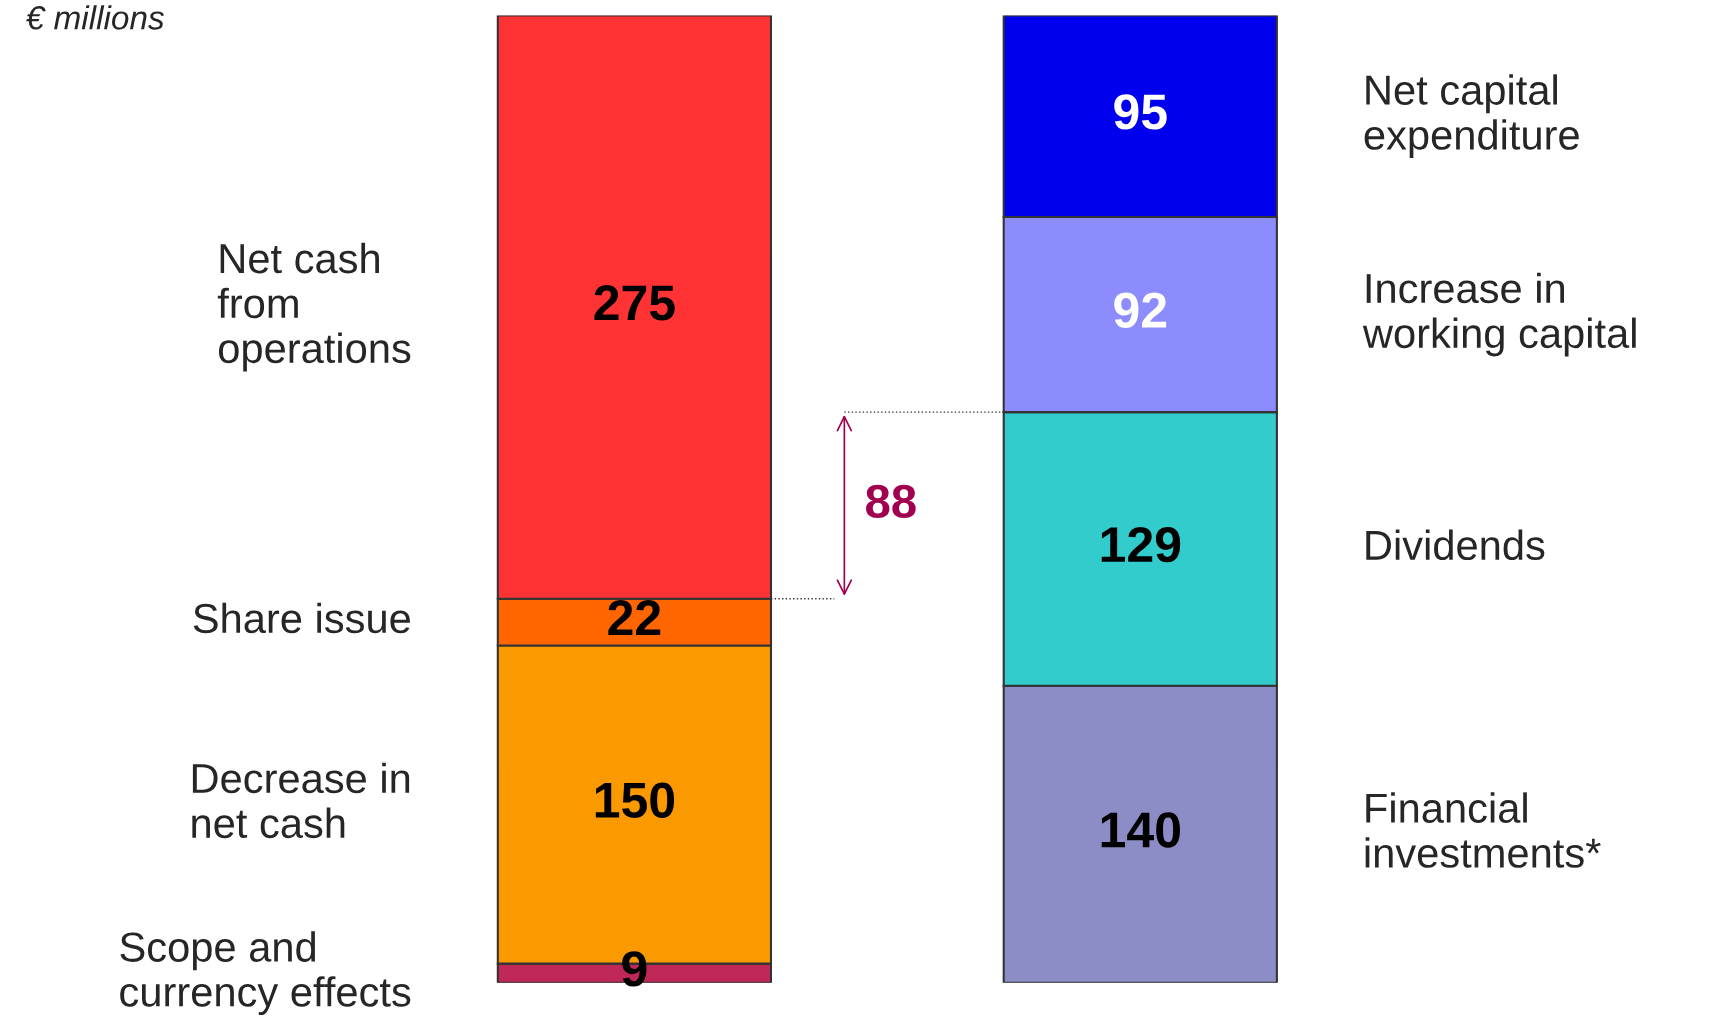 The height and width of the screenshot is (1029, 1715). What do you see at coordinates (301, 618) in the screenshot?
I see `text: Share issue` at bounding box center [301, 618].